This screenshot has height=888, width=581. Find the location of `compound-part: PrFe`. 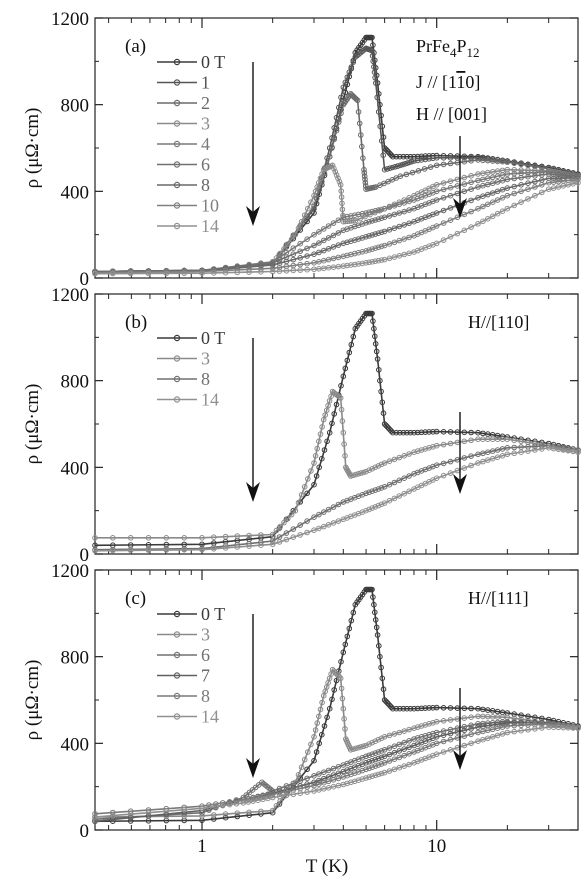

compound-part: PrFe is located at coordinates (433, 46).